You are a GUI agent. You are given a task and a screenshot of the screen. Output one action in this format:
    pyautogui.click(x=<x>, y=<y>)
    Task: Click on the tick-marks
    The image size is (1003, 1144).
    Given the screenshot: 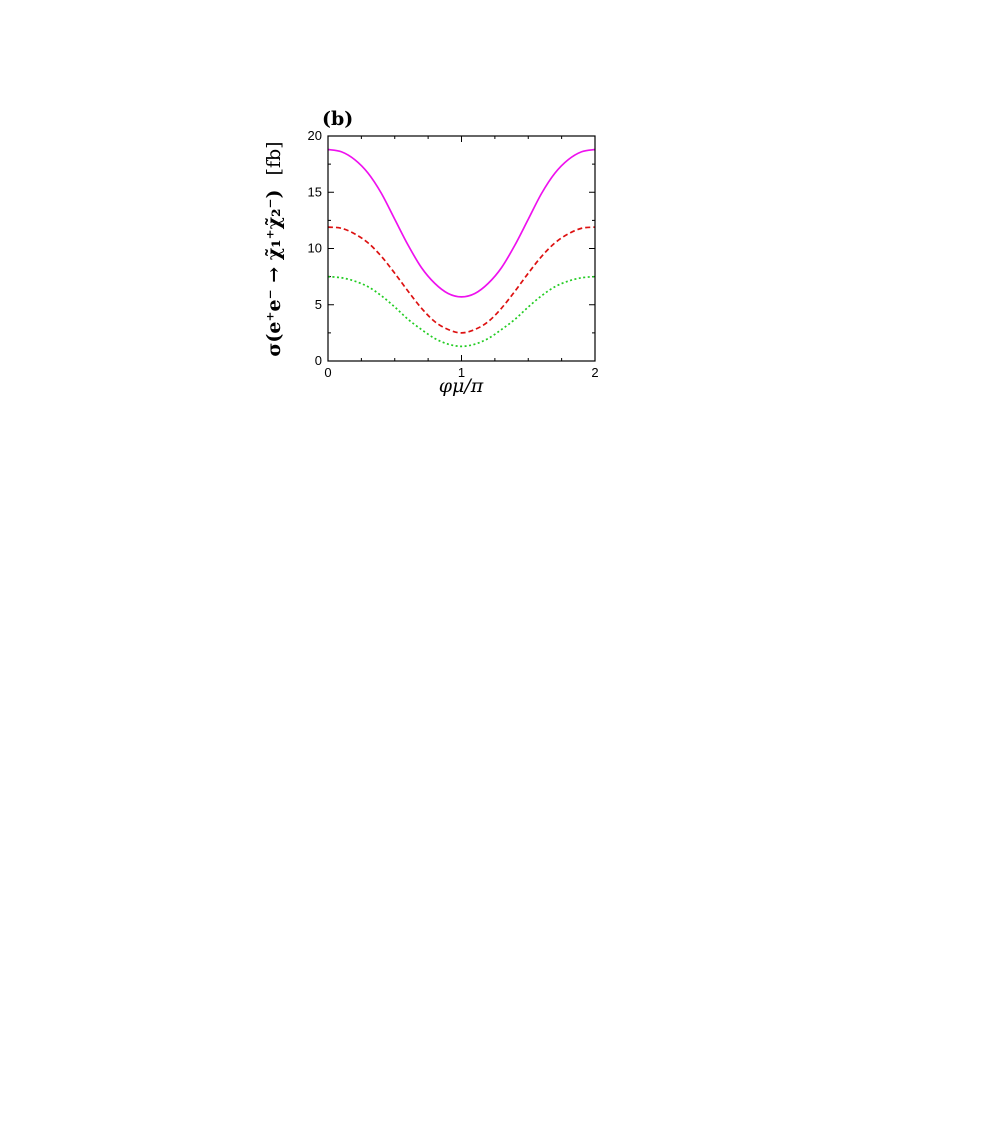 What is the action you would take?
    pyautogui.click(x=461, y=248)
    